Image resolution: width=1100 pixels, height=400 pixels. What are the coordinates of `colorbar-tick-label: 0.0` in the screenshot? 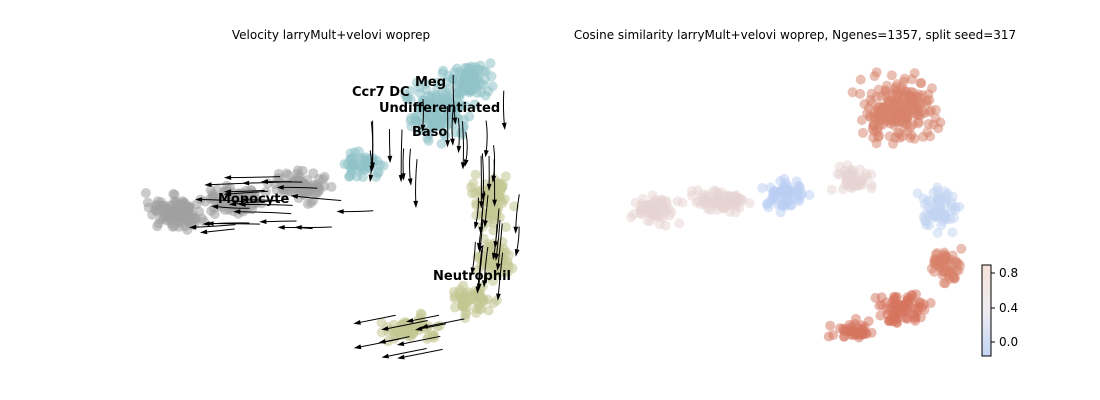 It's located at (1008, 342).